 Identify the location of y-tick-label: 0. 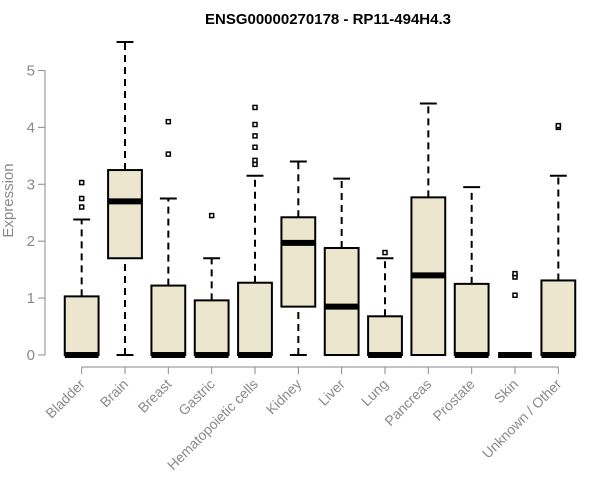
(31, 355).